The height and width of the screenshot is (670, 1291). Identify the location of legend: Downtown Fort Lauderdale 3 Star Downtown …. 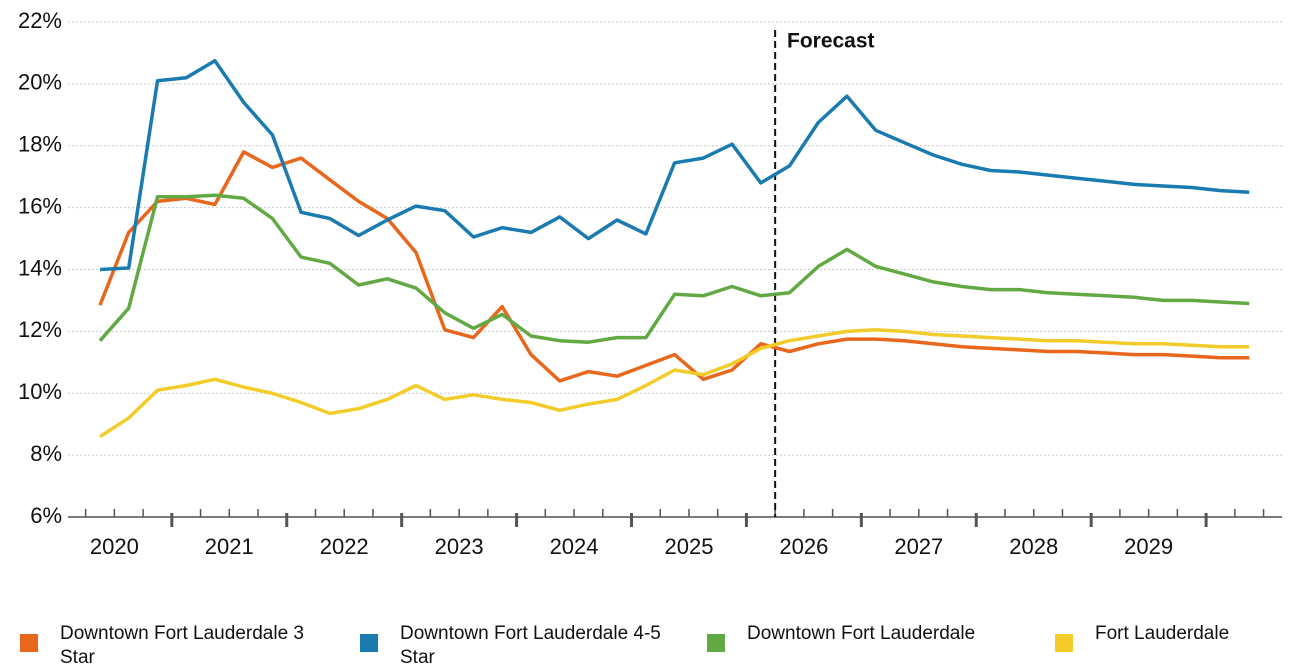
(645, 645).